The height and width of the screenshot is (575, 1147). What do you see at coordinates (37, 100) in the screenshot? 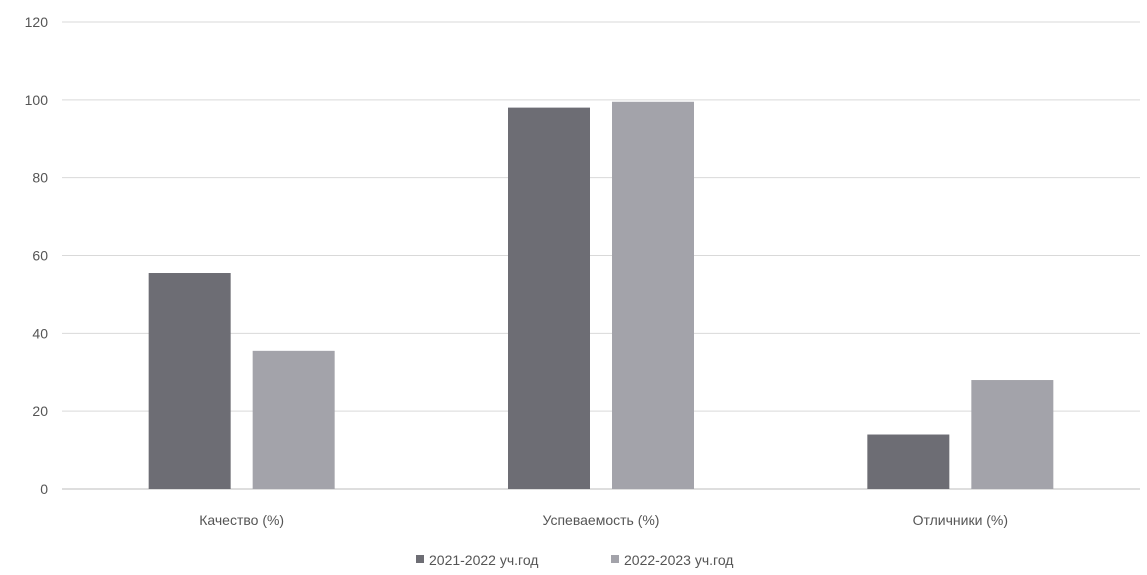
I see `y-tick-label: 100` at bounding box center [37, 100].